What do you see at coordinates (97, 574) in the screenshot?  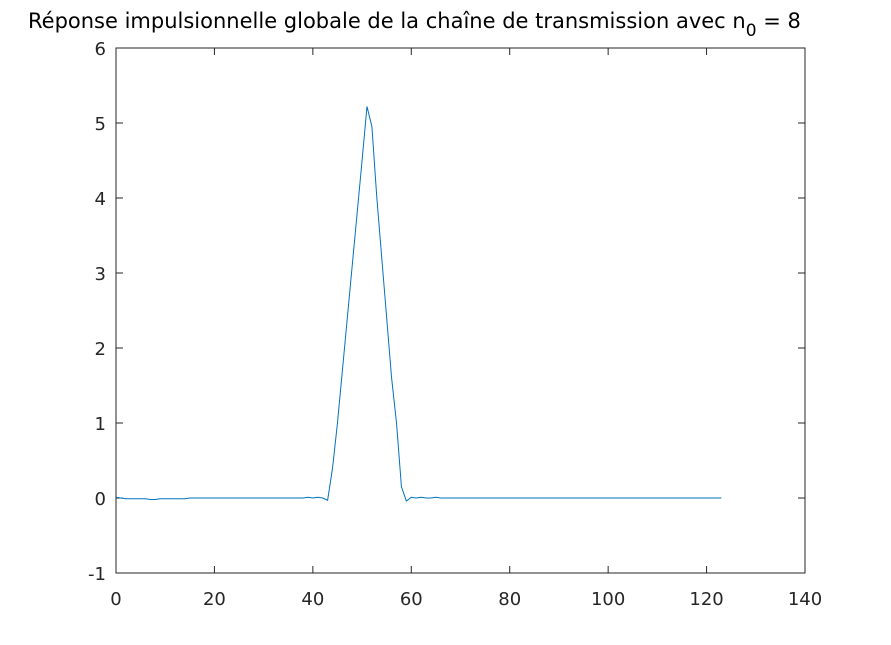 I see `y-tick-label: -1` at bounding box center [97, 574].